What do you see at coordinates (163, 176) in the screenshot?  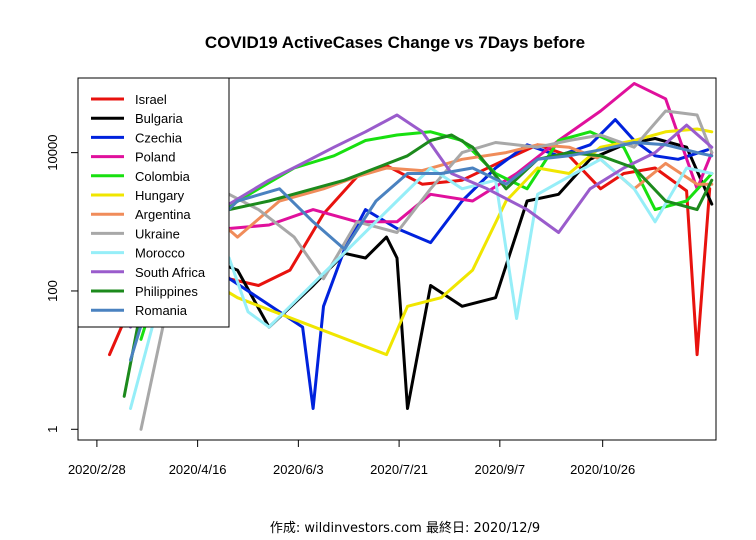 I see `legend-label: Colombia` at bounding box center [163, 176].